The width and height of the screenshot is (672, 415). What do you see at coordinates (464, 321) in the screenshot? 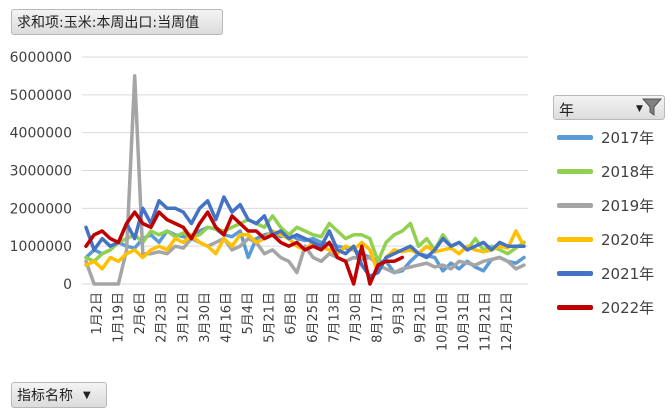
I see `x-tick-label: 10月31日` at bounding box center [464, 321].